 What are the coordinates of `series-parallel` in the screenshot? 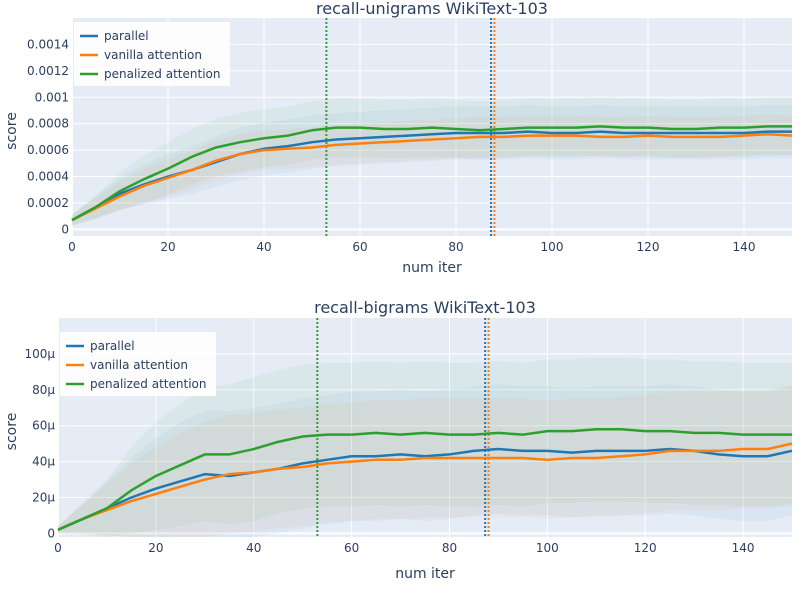 It's located at (425, 489).